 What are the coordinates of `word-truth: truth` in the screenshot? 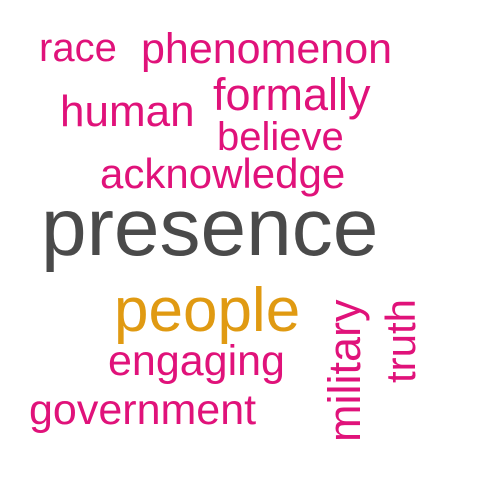 It's located at (400, 340).